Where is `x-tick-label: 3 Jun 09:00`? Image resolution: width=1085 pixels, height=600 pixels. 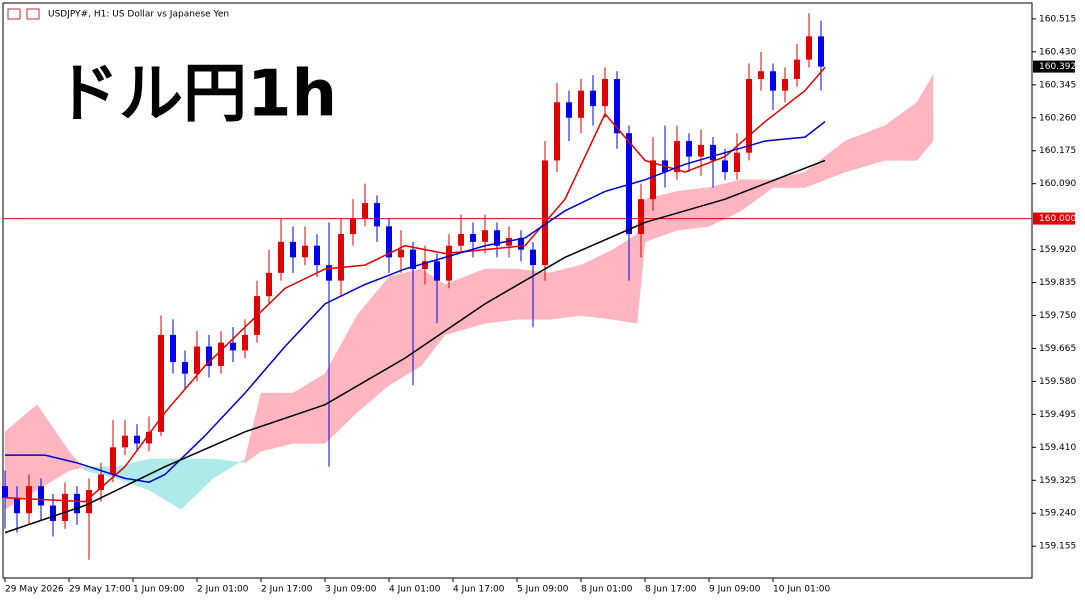 x-tick-label: 3 Jun 09:00 is located at coordinates (351, 590).